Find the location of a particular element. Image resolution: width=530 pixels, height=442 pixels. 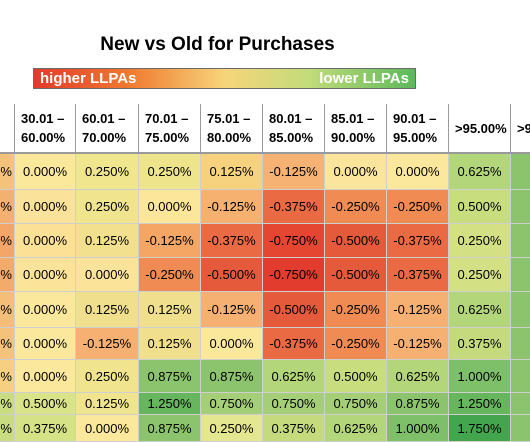

column-header: 60.01 – 70.00% is located at coordinates (107, 129).